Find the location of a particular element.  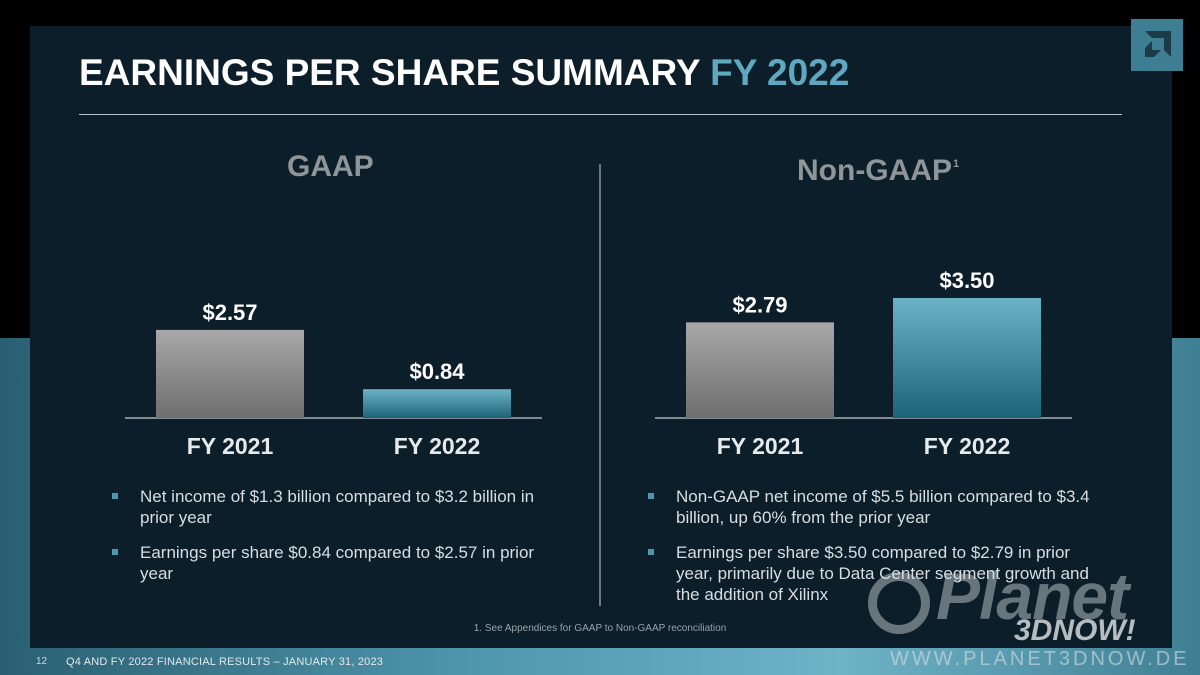

title-rule is located at coordinates (600, 114).